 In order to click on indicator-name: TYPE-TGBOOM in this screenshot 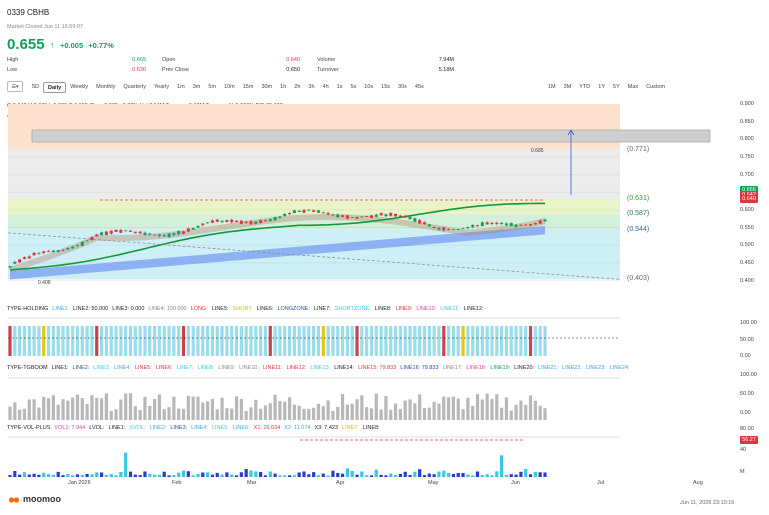, I will do `click(27, 368)`.